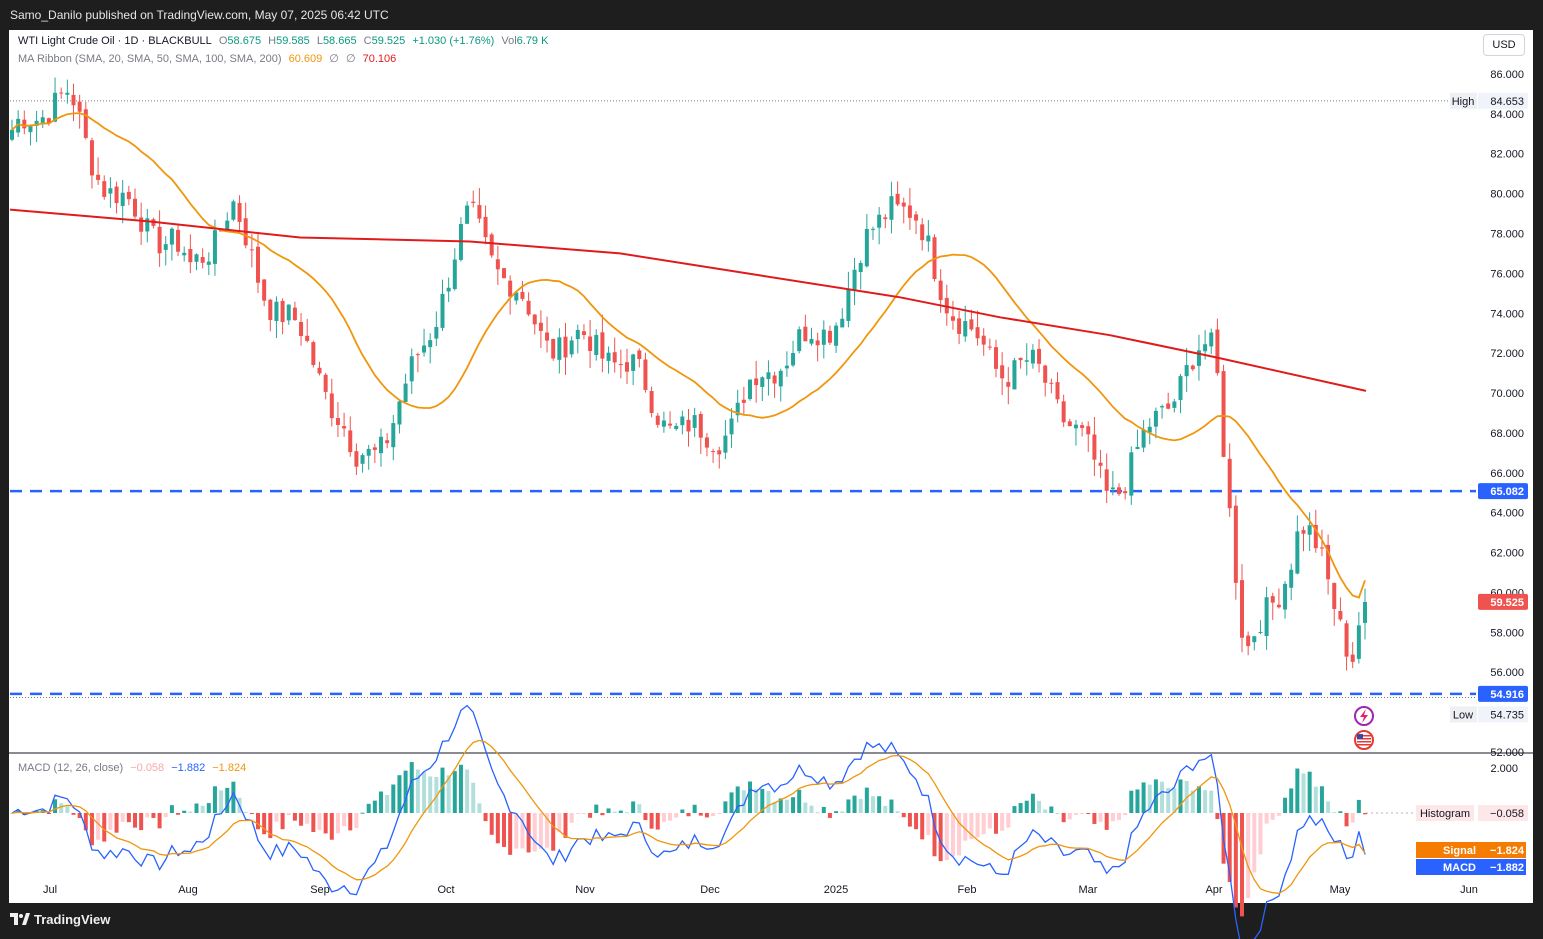 This screenshot has width=1543, height=939. I want to click on flag-icon-circle, so click(1364, 740).